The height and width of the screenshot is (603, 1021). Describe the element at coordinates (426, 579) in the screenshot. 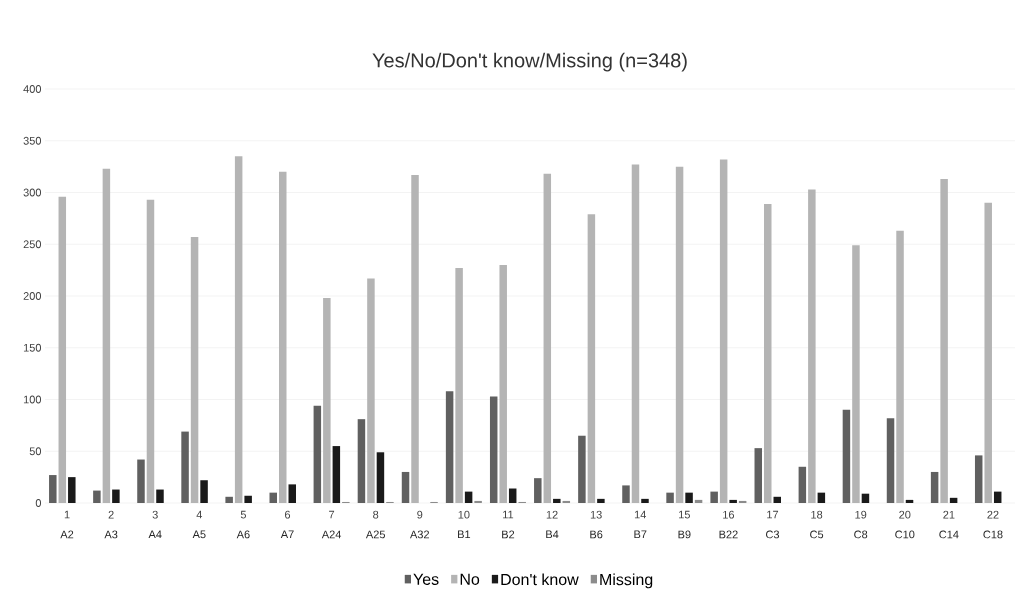

I see `legend-label: Yes` at that location.